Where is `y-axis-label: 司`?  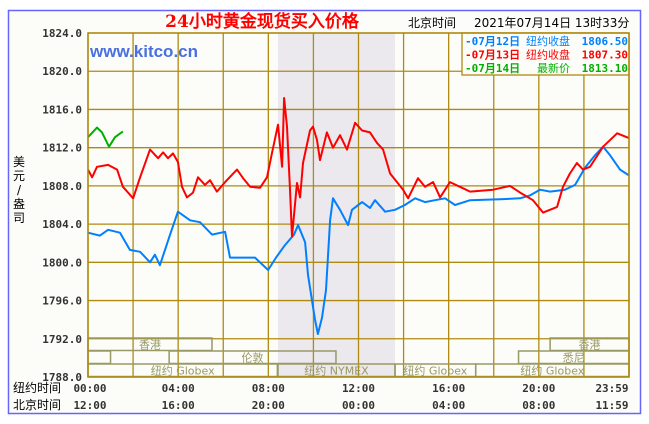 y-axis-label: 司 is located at coordinates (19, 218).